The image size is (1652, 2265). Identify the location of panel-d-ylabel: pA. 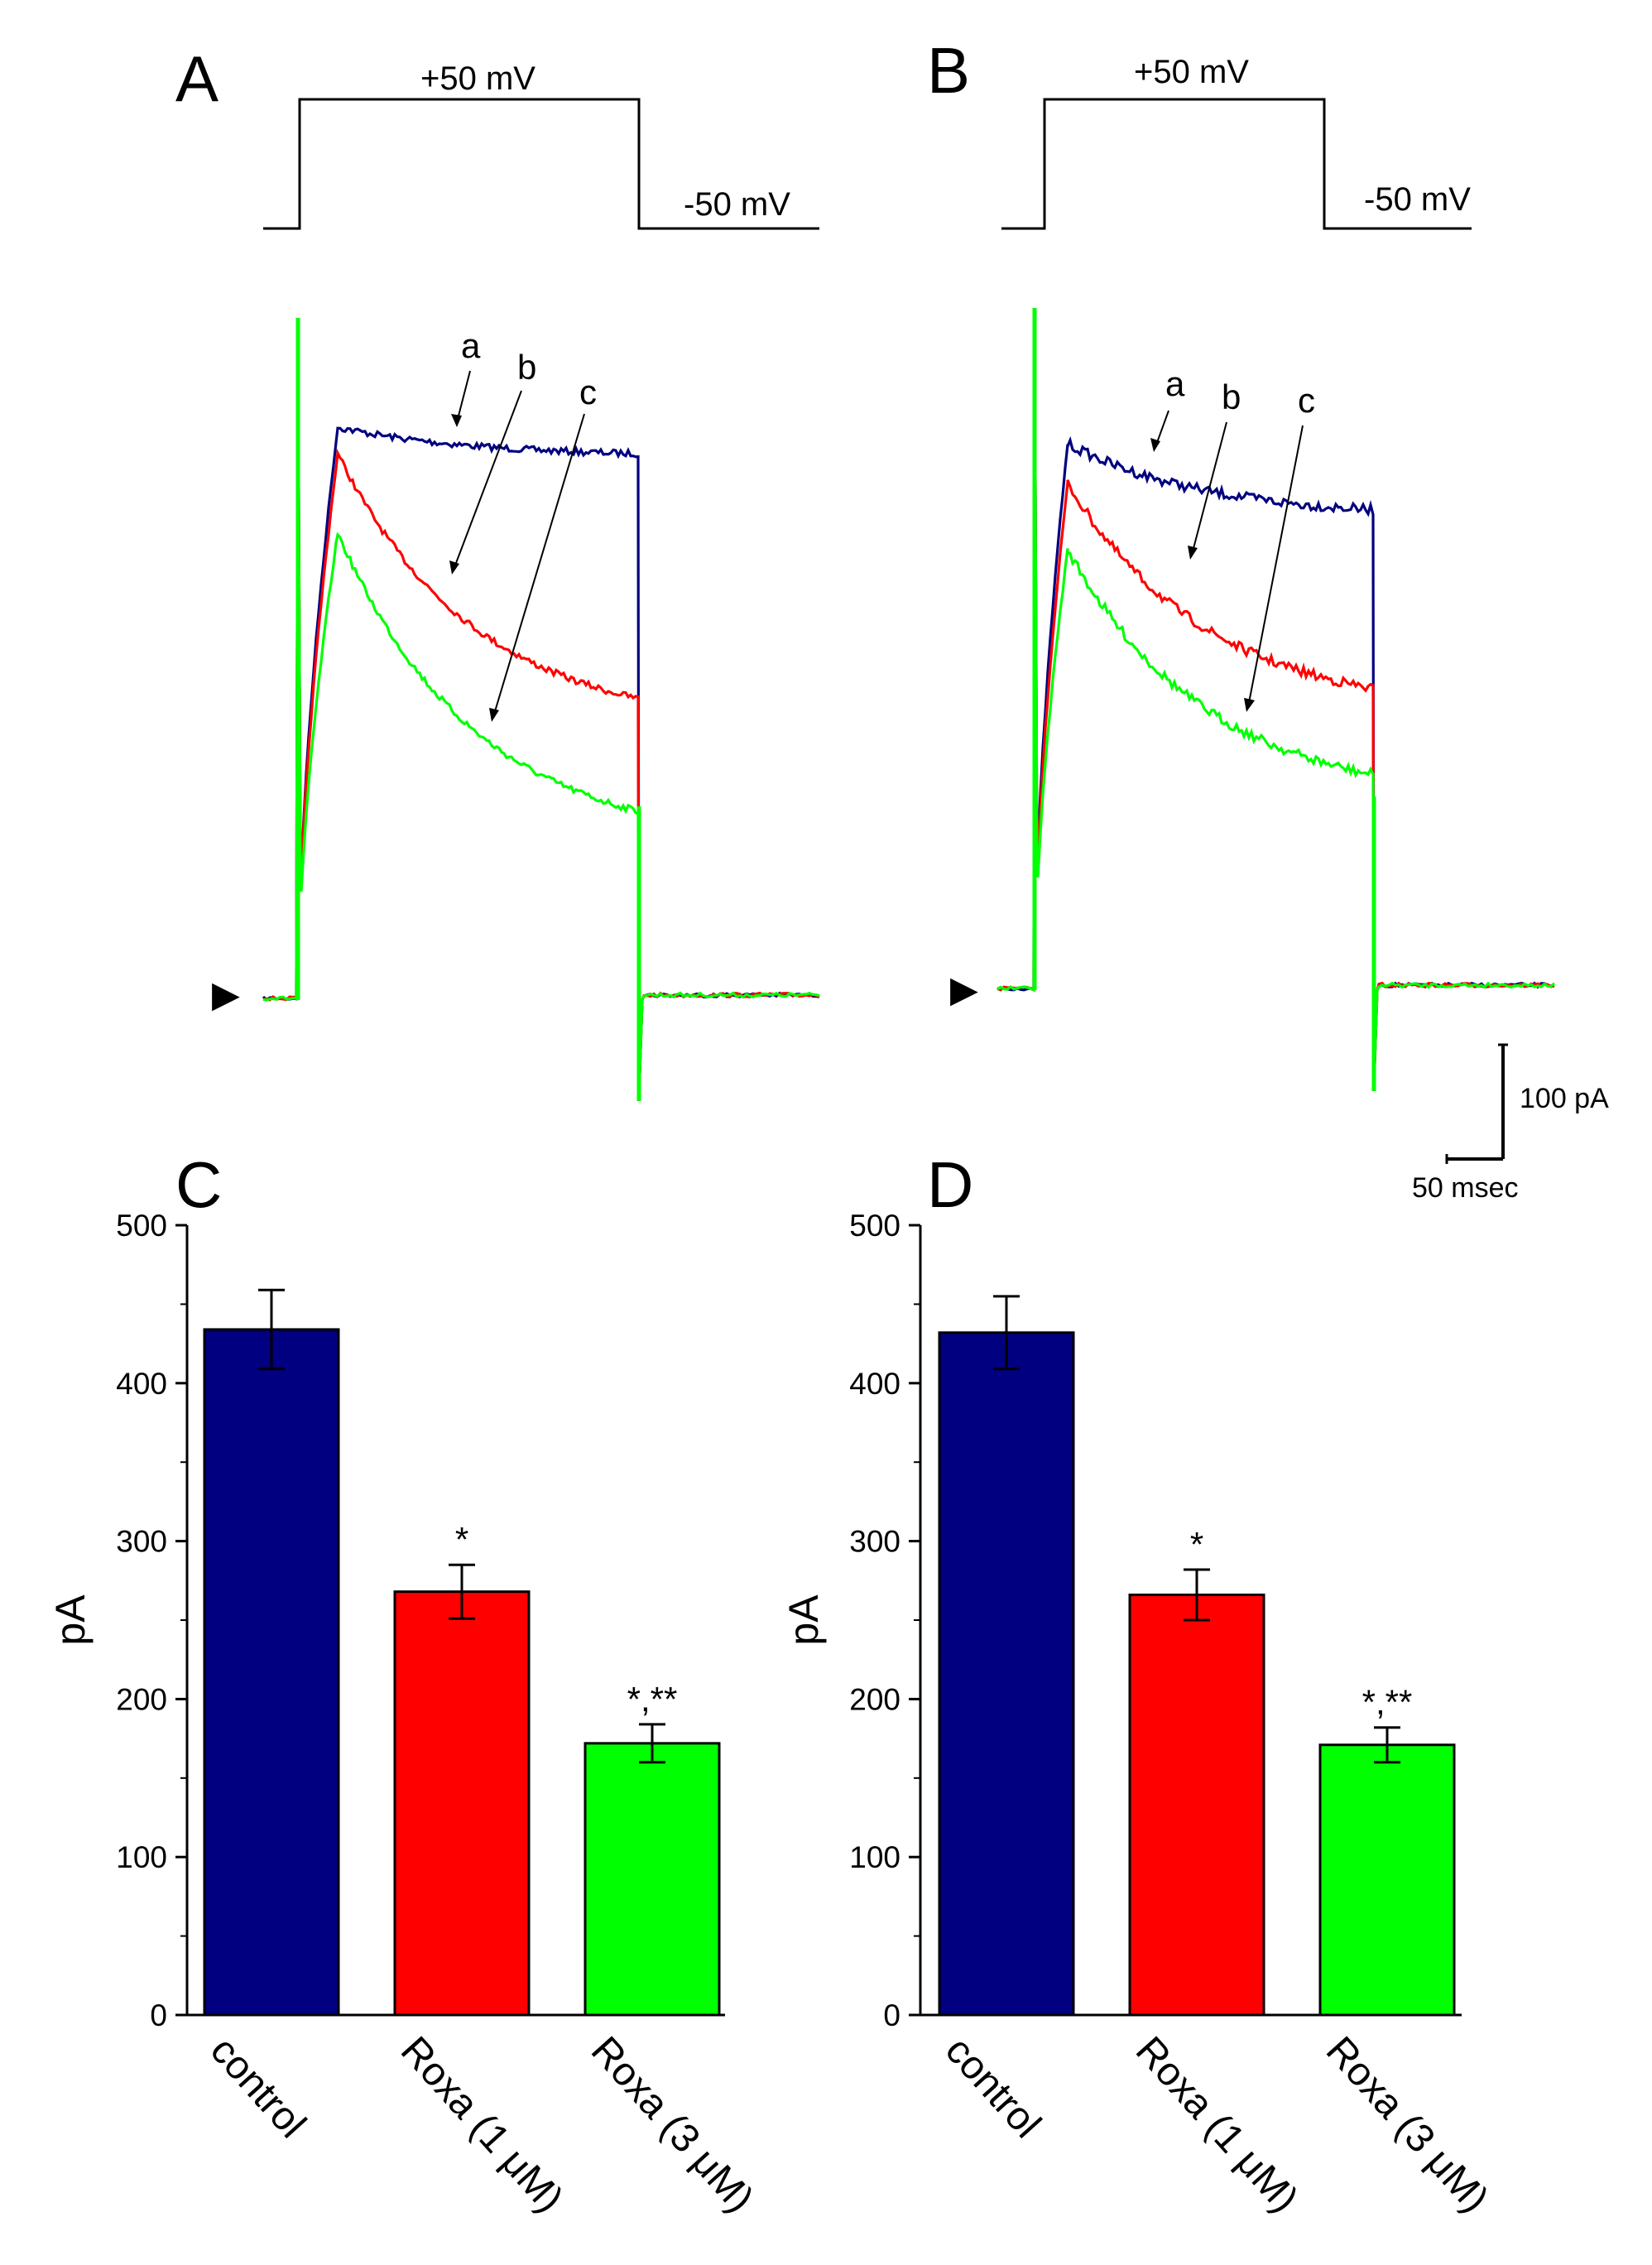
(803, 1620).